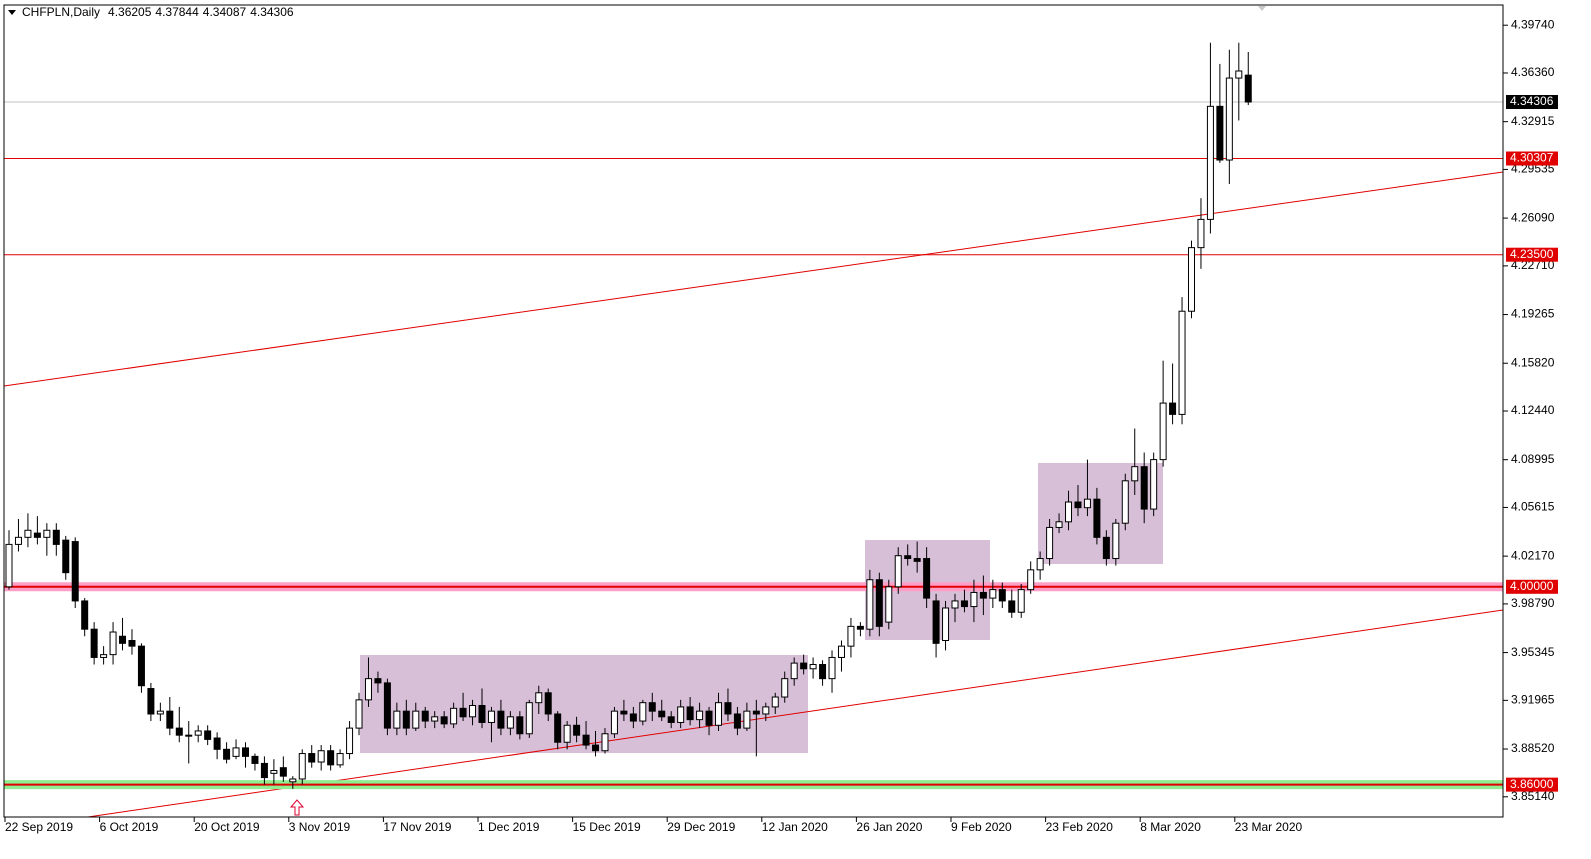 The image size is (1591, 859). What do you see at coordinates (1533, 72) in the screenshot?
I see `y-tick-label: 4.36360` at bounding box center [1533, 72].